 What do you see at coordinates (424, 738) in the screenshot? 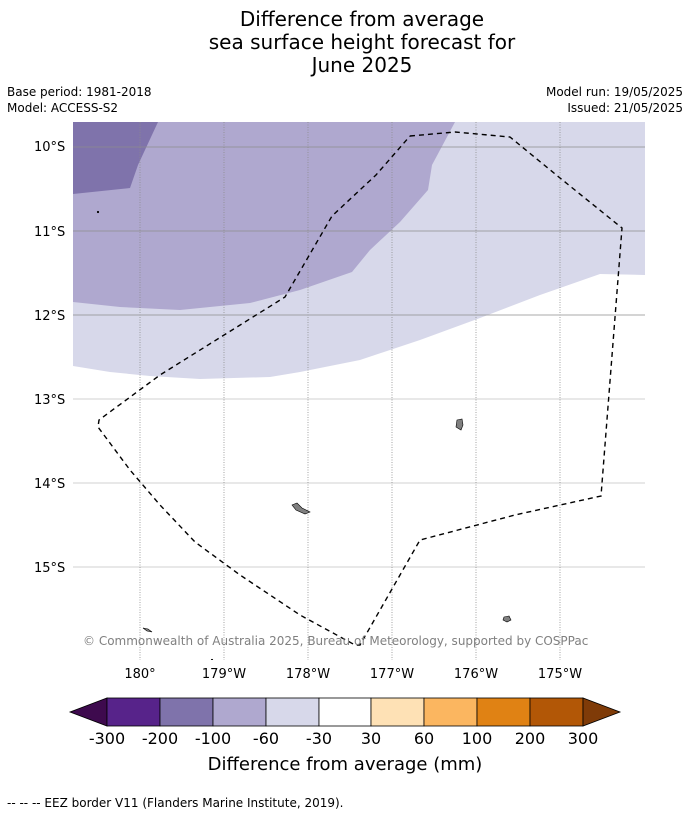
I see `colorbar-tick: 60` at bounding box center [424, 738].